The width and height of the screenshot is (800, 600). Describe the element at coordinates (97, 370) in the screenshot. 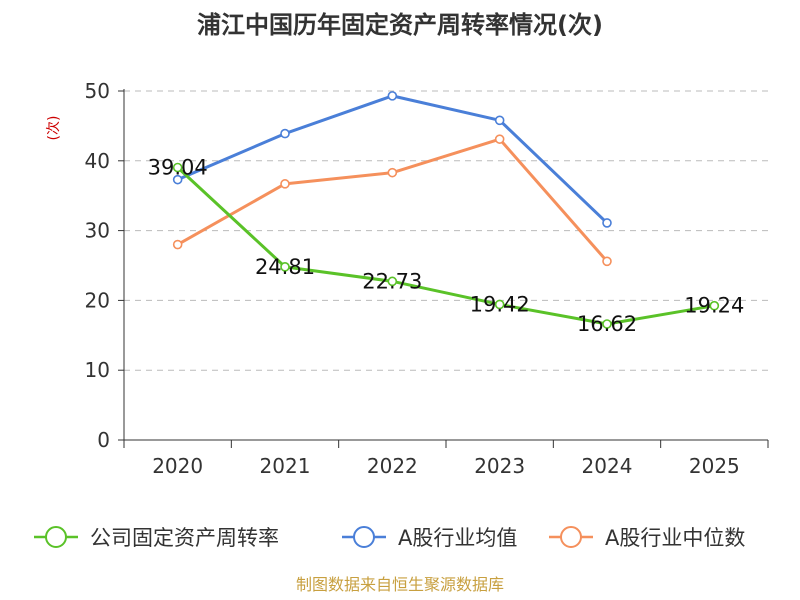

I see `y-tick-label: 10` at that location.